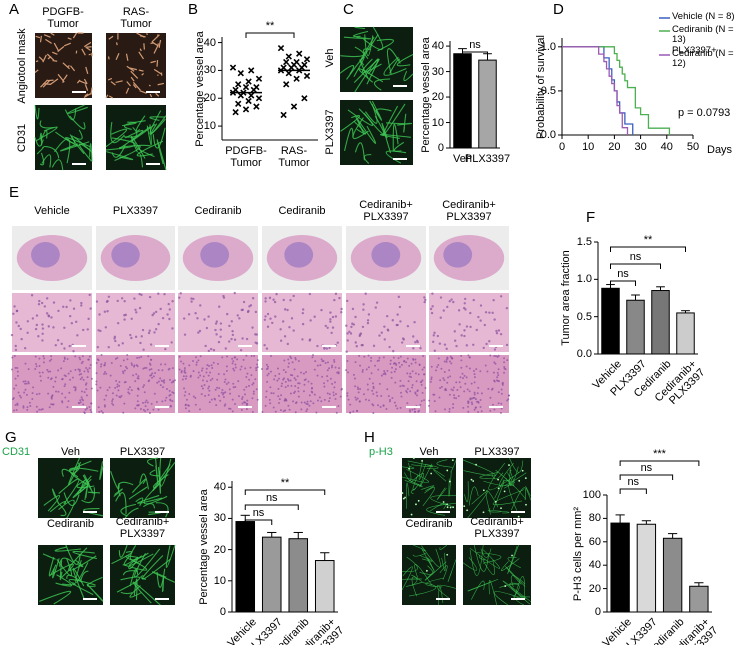 This screenshot has width=739, height=645. What do you see at coordinates (594, 518) in the screenshot?
I see `y-tick-label: 80` at bounding box center [594, 518].